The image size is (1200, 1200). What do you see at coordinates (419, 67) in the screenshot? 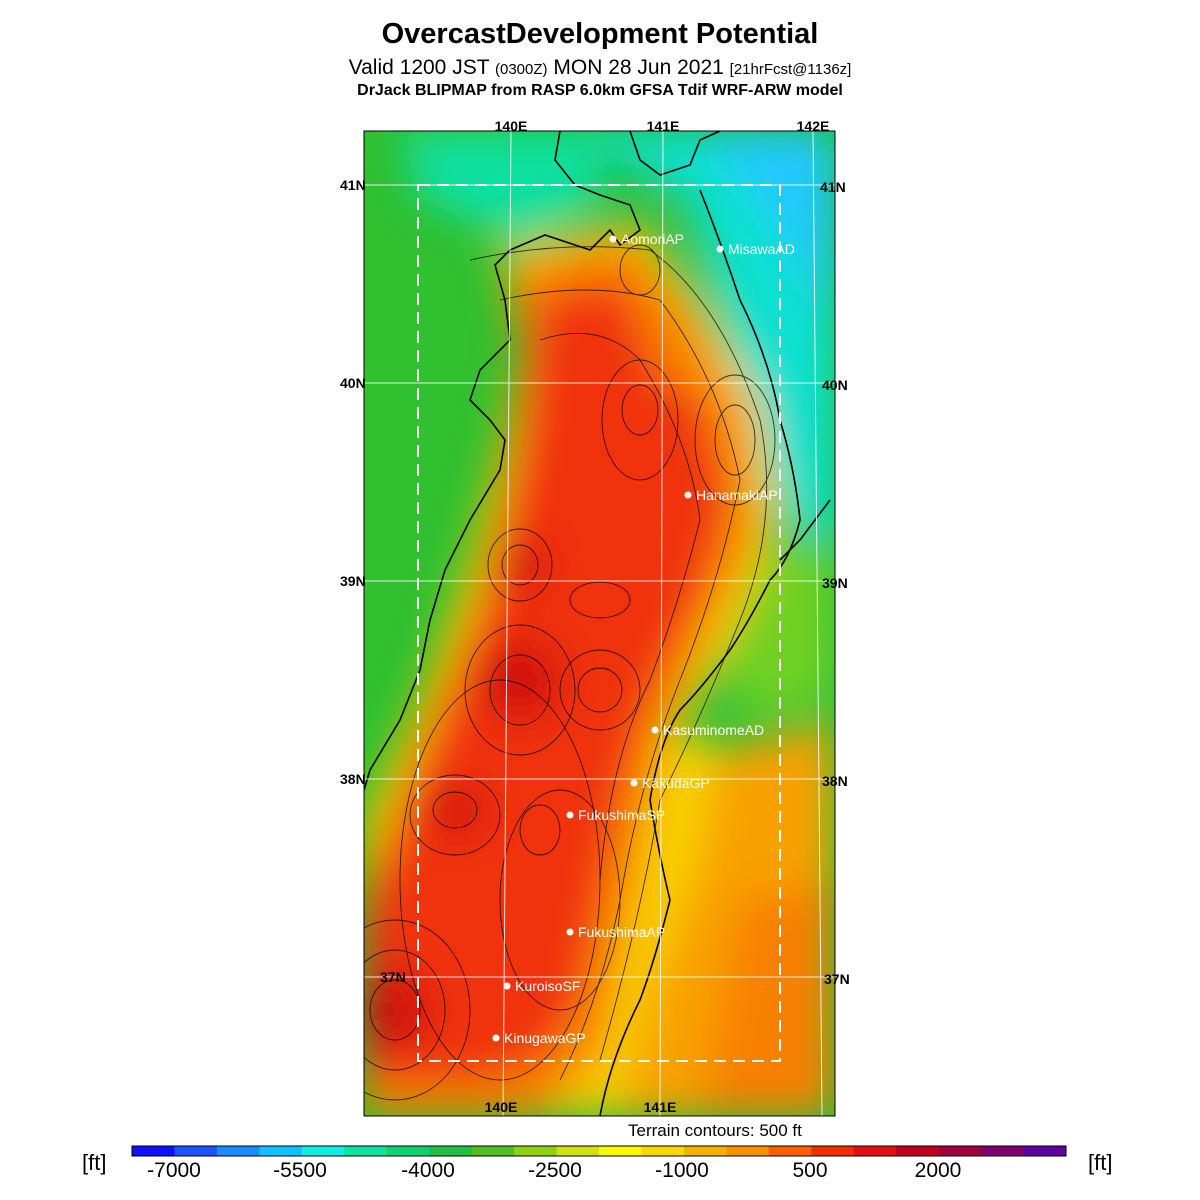
I see `valid-prefix: Valid 1200 JST` at bounding box center [419, 67].